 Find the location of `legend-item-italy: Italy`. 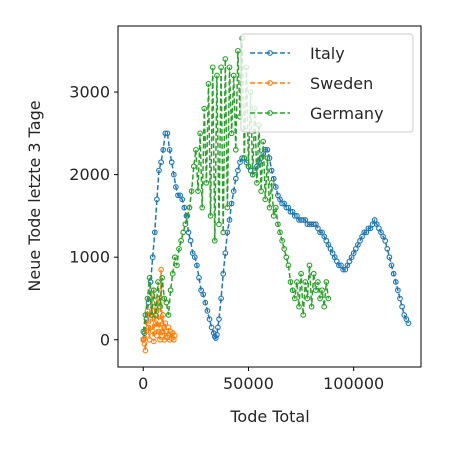

legend-item-italy: Italy is located at coordinates (297, 53).